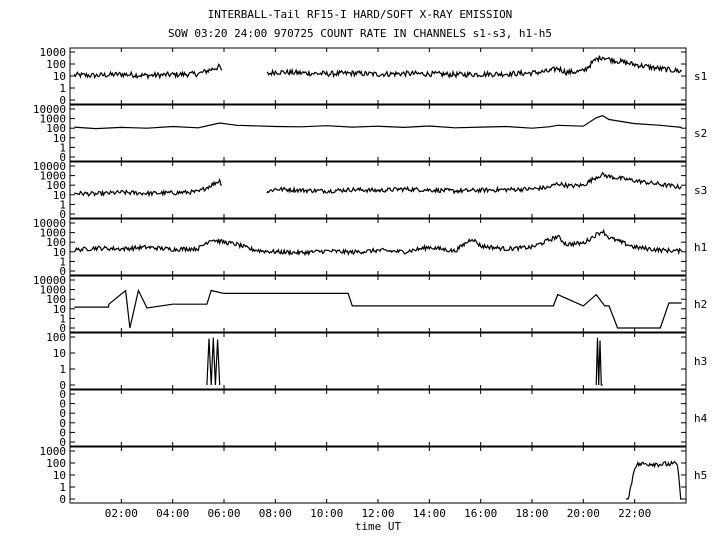 The height and width of the screenshot is (550, 720). I want to click on series-line-h1, so click(378, 242).